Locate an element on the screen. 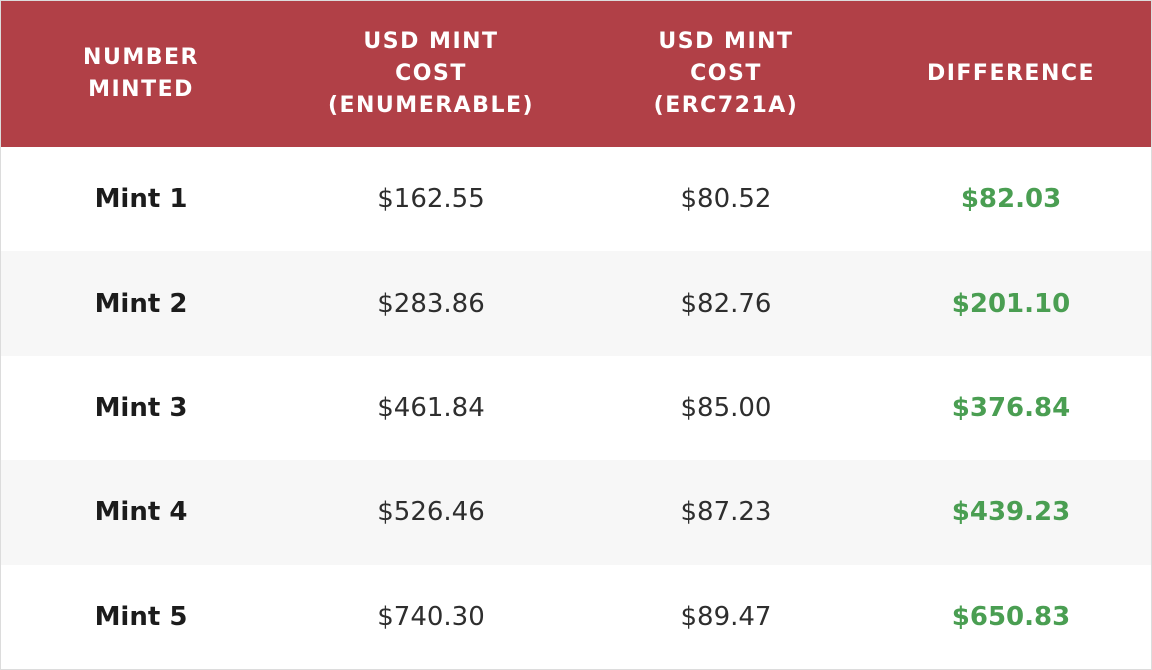  header-line: MINTED is located at coordinates (141, 89).